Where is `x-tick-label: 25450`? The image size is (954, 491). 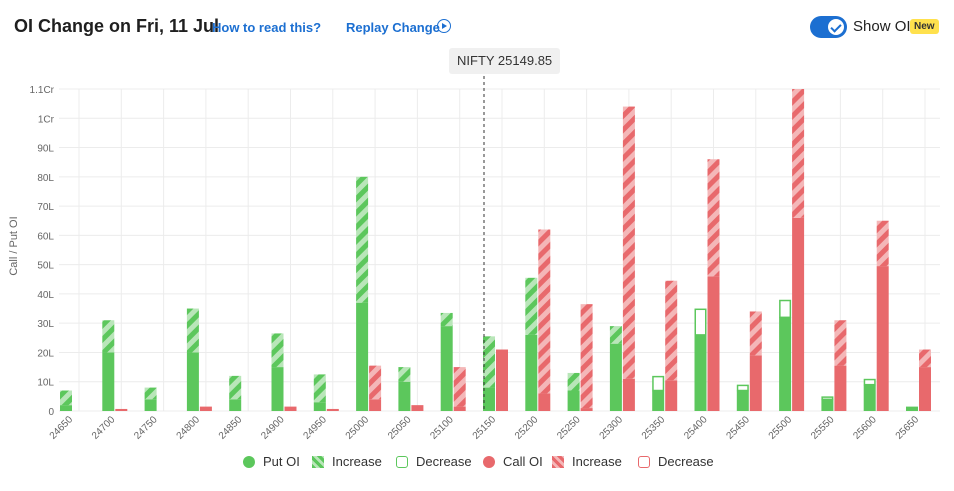
x-tick-label: 25450 is located at coordinates (738, 428).